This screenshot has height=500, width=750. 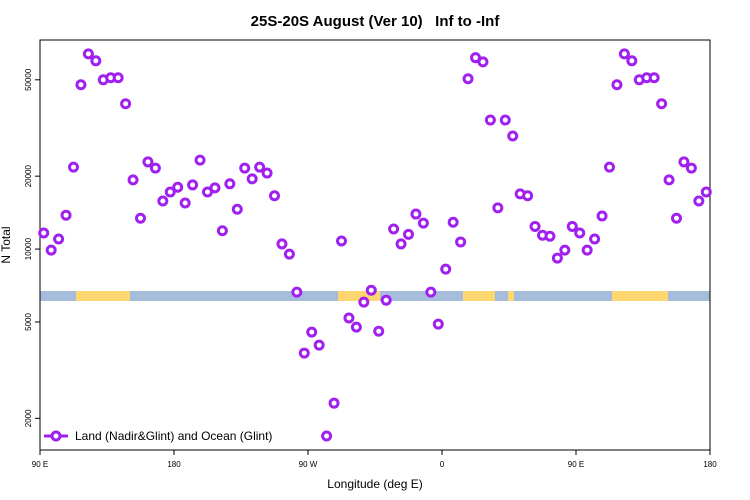 I want to click on y-tick-label: 50000, so click(x=28, y=79).